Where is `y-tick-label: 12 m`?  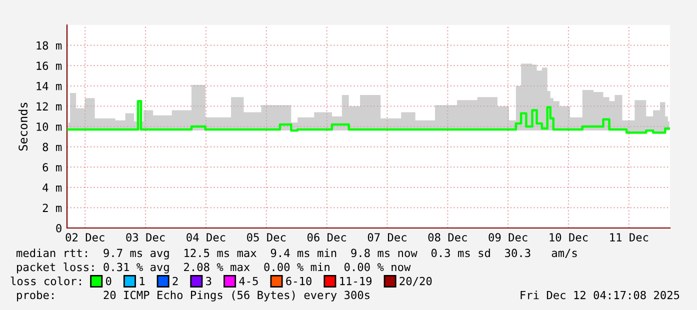
y-tick-label: 12 m is located at coordinates (49, 106).